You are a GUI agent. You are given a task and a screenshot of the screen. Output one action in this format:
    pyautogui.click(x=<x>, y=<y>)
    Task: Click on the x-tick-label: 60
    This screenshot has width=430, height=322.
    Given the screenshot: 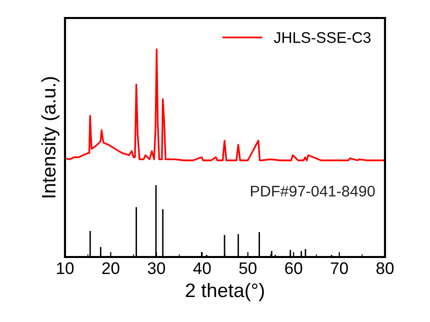 What is the action you would take?
    pyautogui.click(x=293, y=268)
    